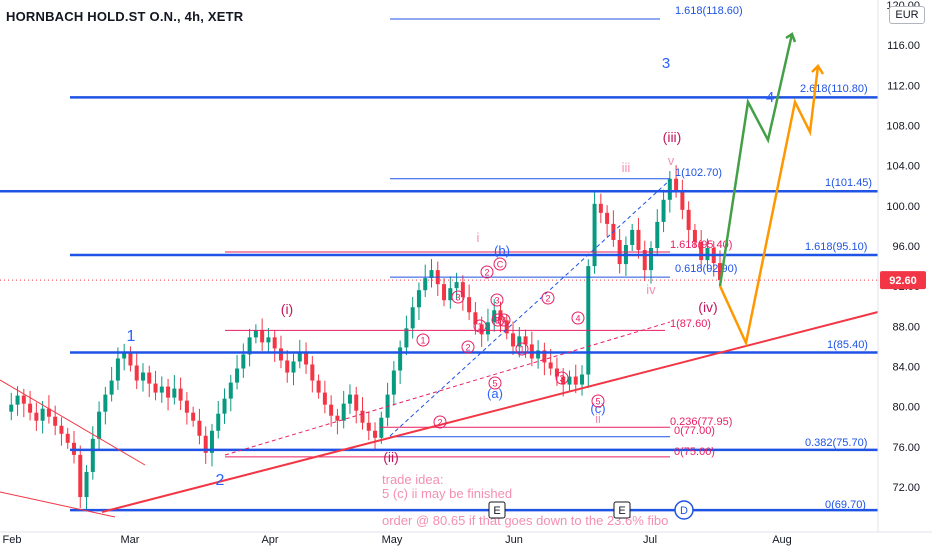  Describe the element at coordinates (650, 540) in the screenshot. I see `x-tick-label: Jul` at that location.